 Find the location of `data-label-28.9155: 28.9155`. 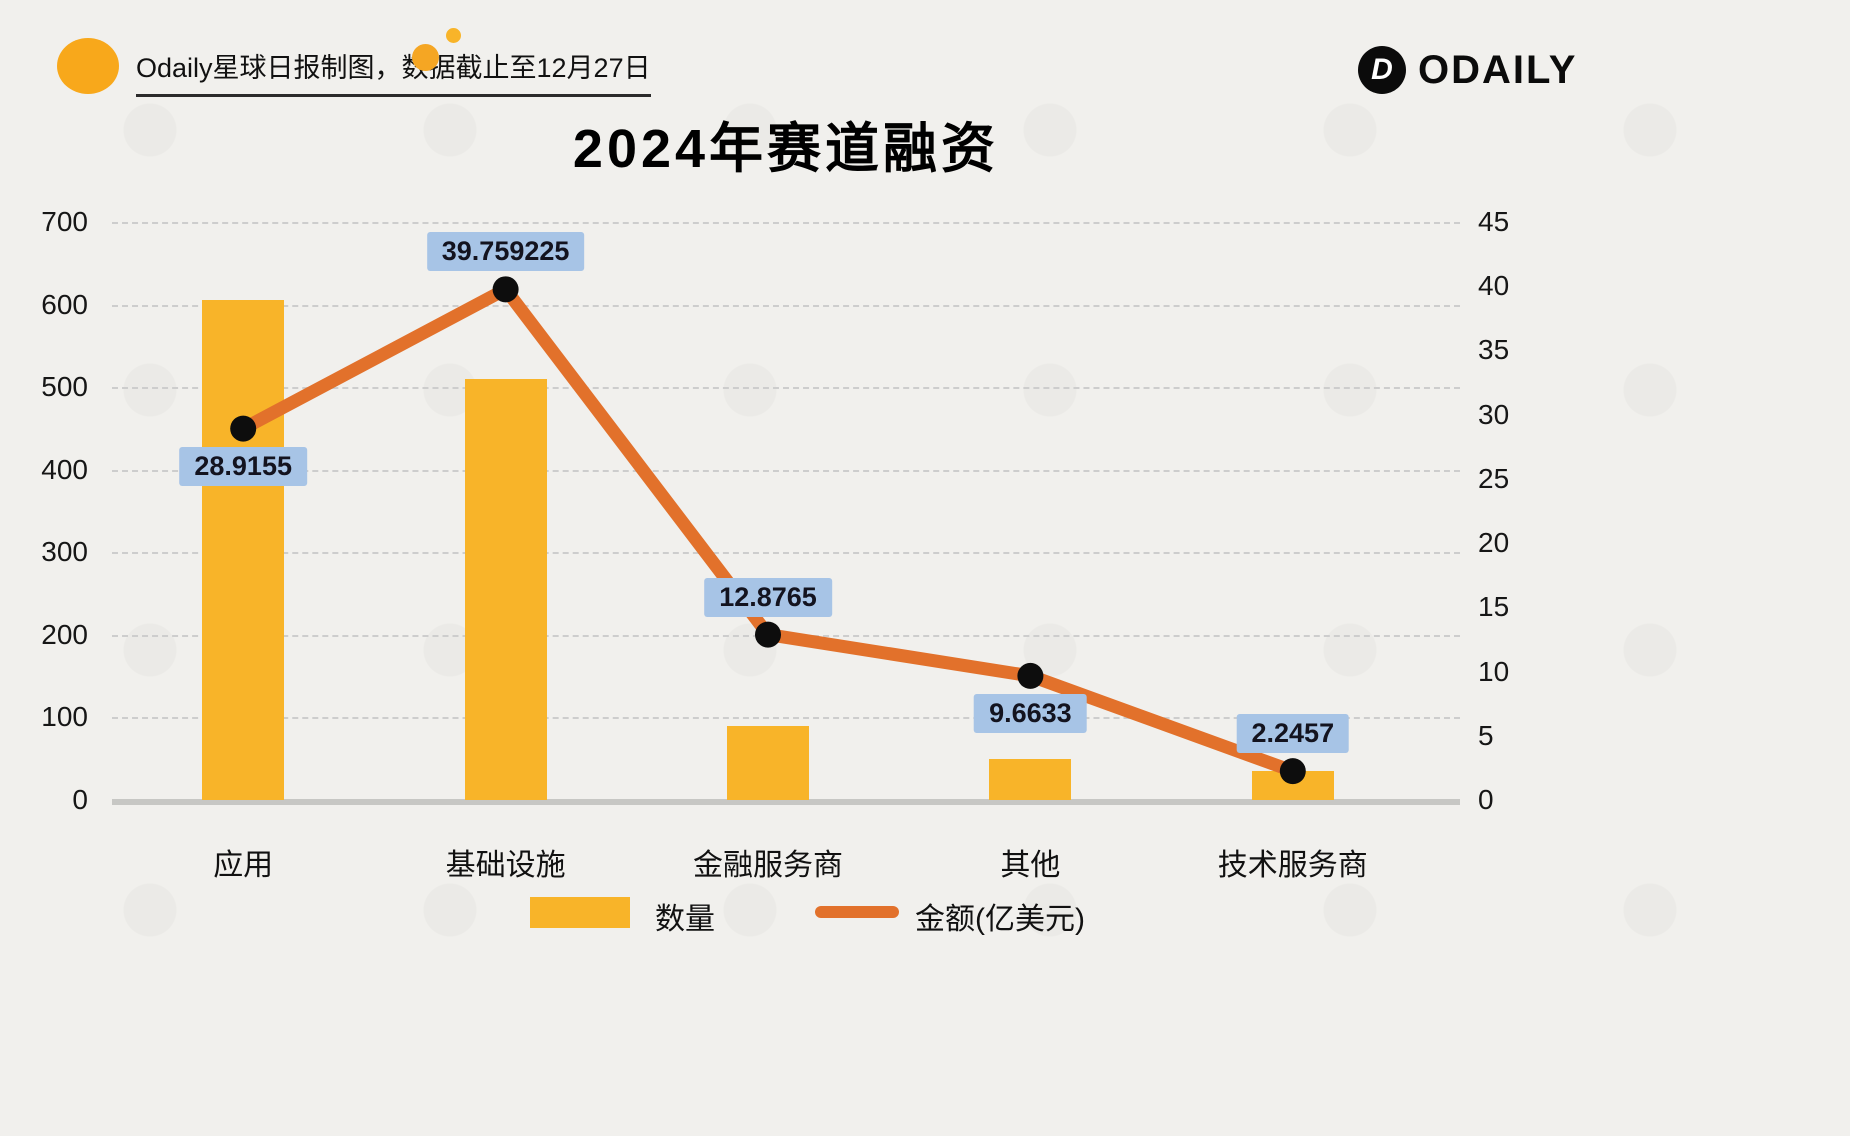

data-label-28.9155: 28.9155 is located at coordinates (243, 466).